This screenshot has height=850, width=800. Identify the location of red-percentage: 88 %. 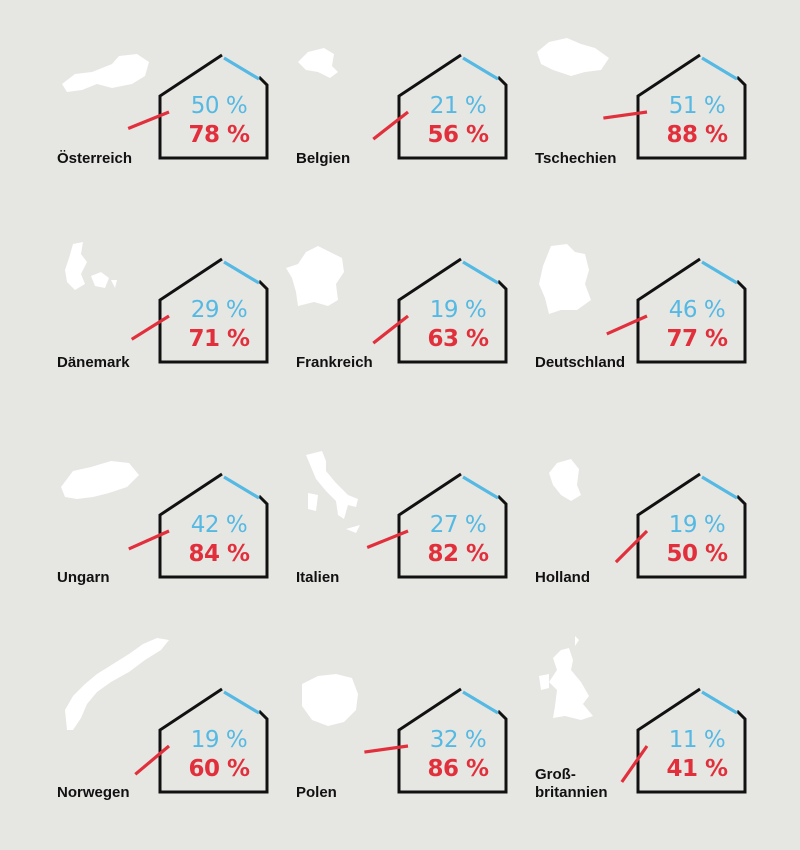
(697, 135).